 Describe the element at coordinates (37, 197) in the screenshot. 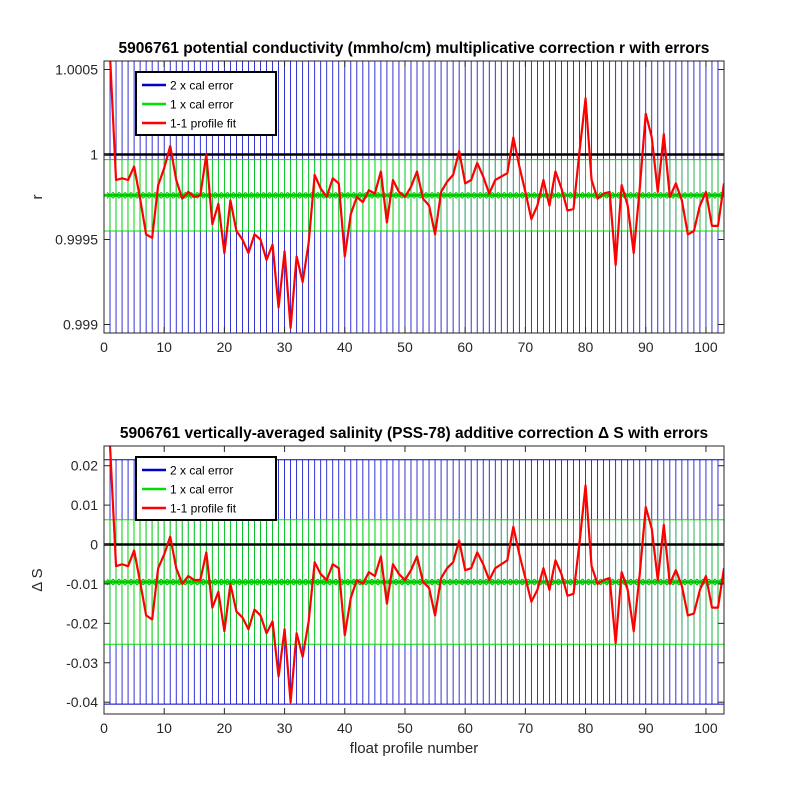

I see `y-axis-label: r` at that location.